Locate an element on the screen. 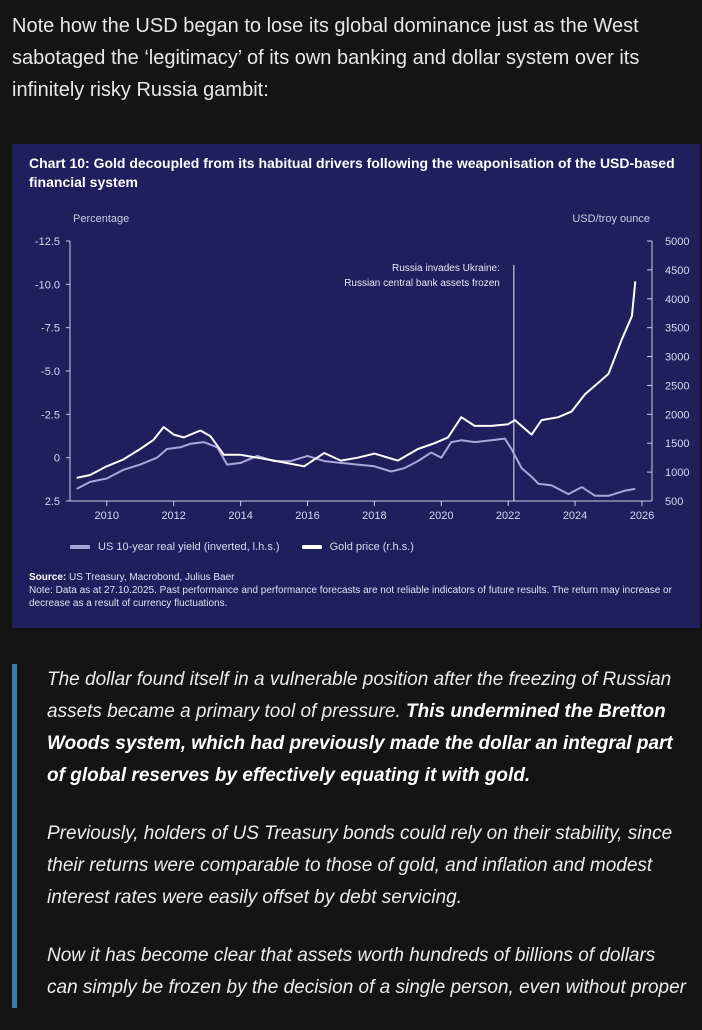  legend-label-yield: US 10-year real yield (inverted, l.h.s.) is located at coordinates (189, 547).